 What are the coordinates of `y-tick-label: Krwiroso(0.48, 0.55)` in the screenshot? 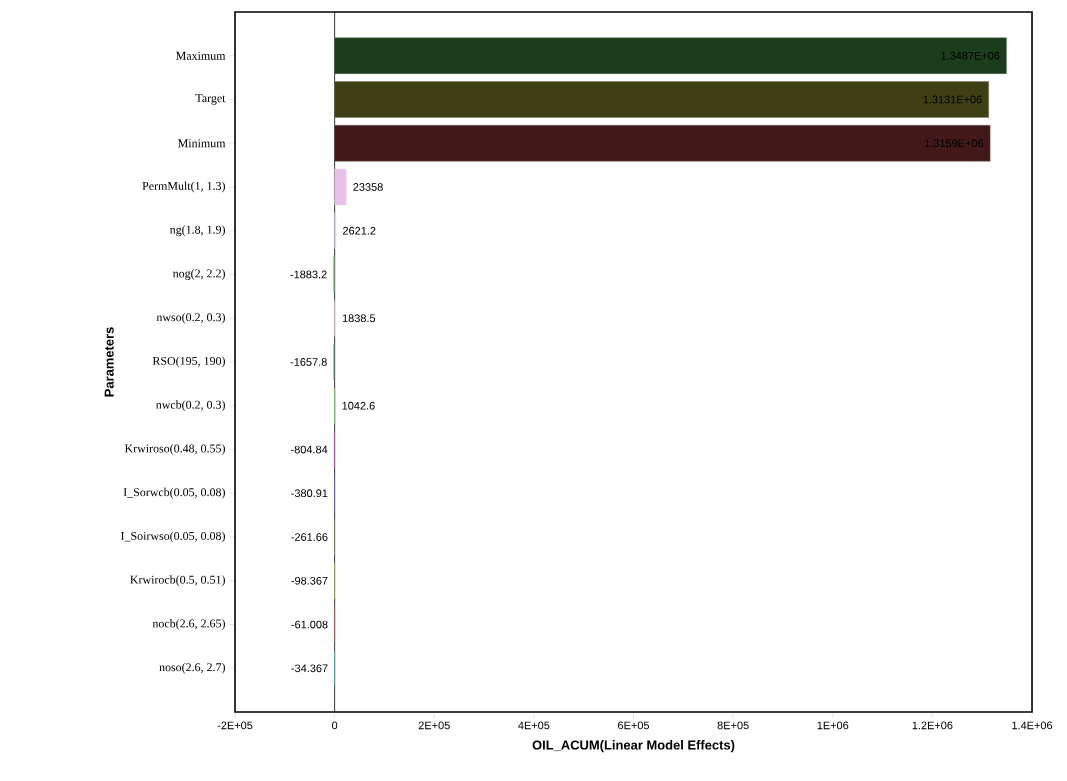 It's located at (174, 449).